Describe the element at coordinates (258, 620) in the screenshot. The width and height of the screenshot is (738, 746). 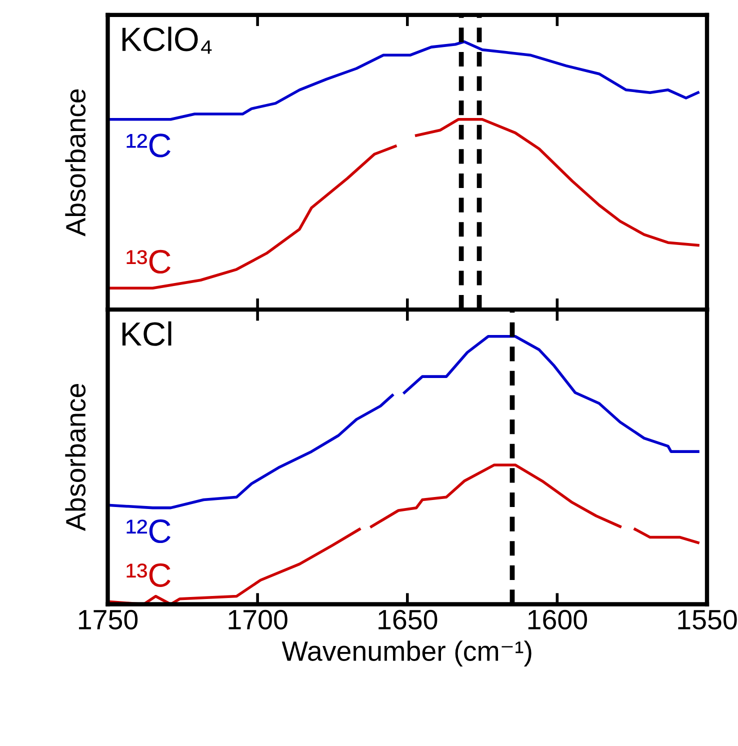
I see `x-tick-label: 1700` at that location.